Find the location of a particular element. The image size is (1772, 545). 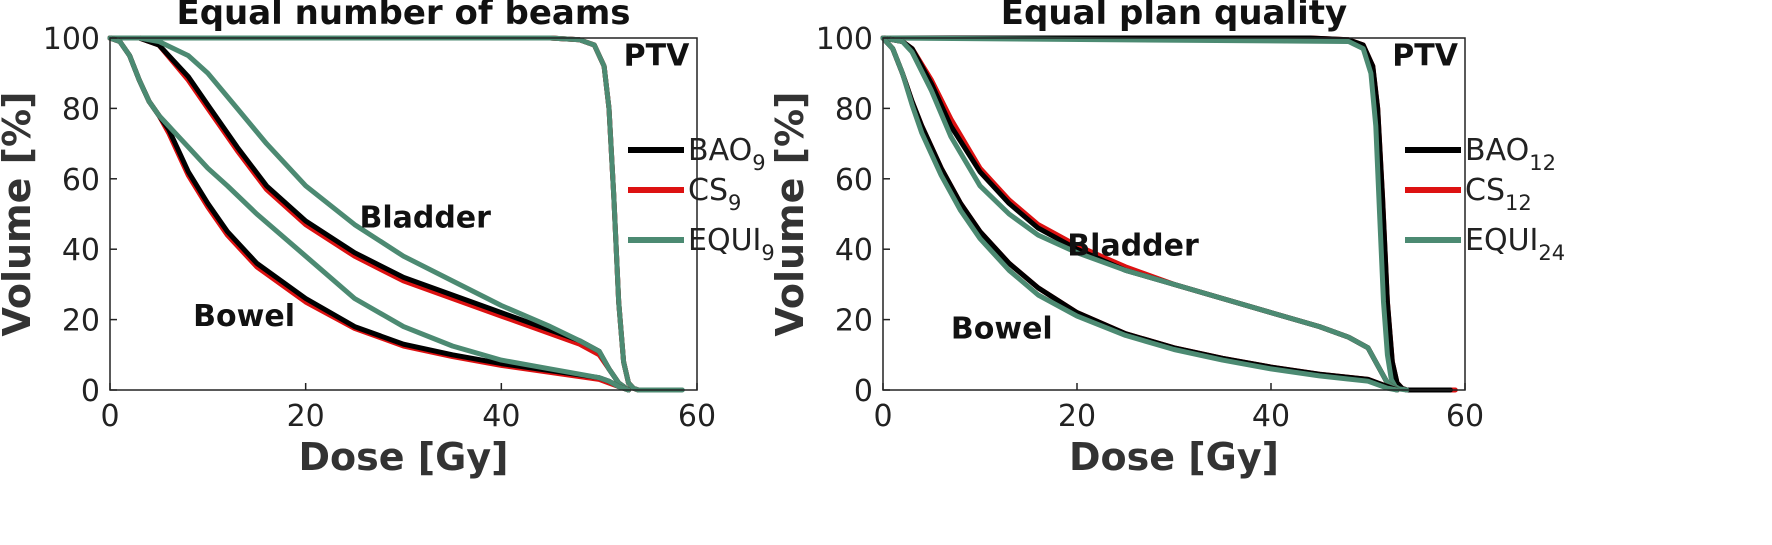

chart-title: Equal number of beams is located at coordinates (403, 16).